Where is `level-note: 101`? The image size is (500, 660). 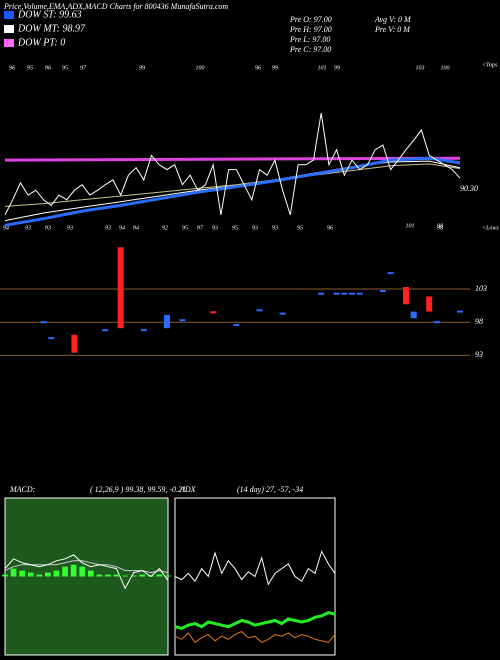
level-note: 101 is located at coordinates (410, 226).